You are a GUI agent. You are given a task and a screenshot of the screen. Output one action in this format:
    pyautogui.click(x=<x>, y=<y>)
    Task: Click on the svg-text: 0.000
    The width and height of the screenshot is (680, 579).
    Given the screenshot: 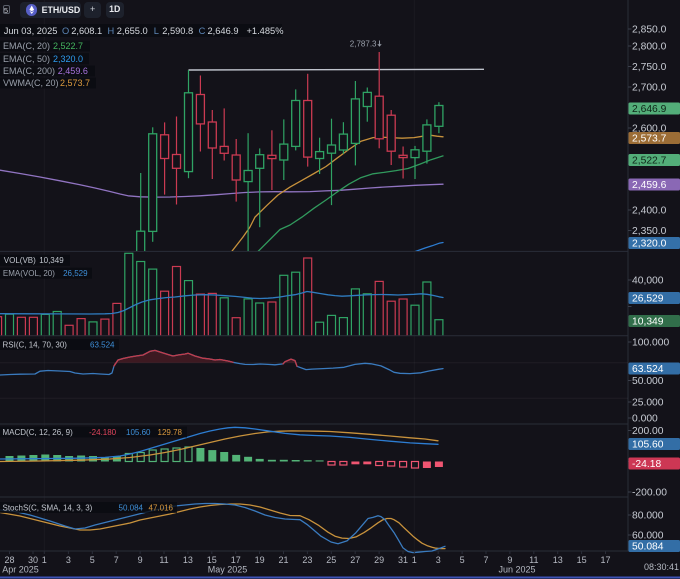 What is the action you would take?
    pyautogui.click(x=645, y=419)
    